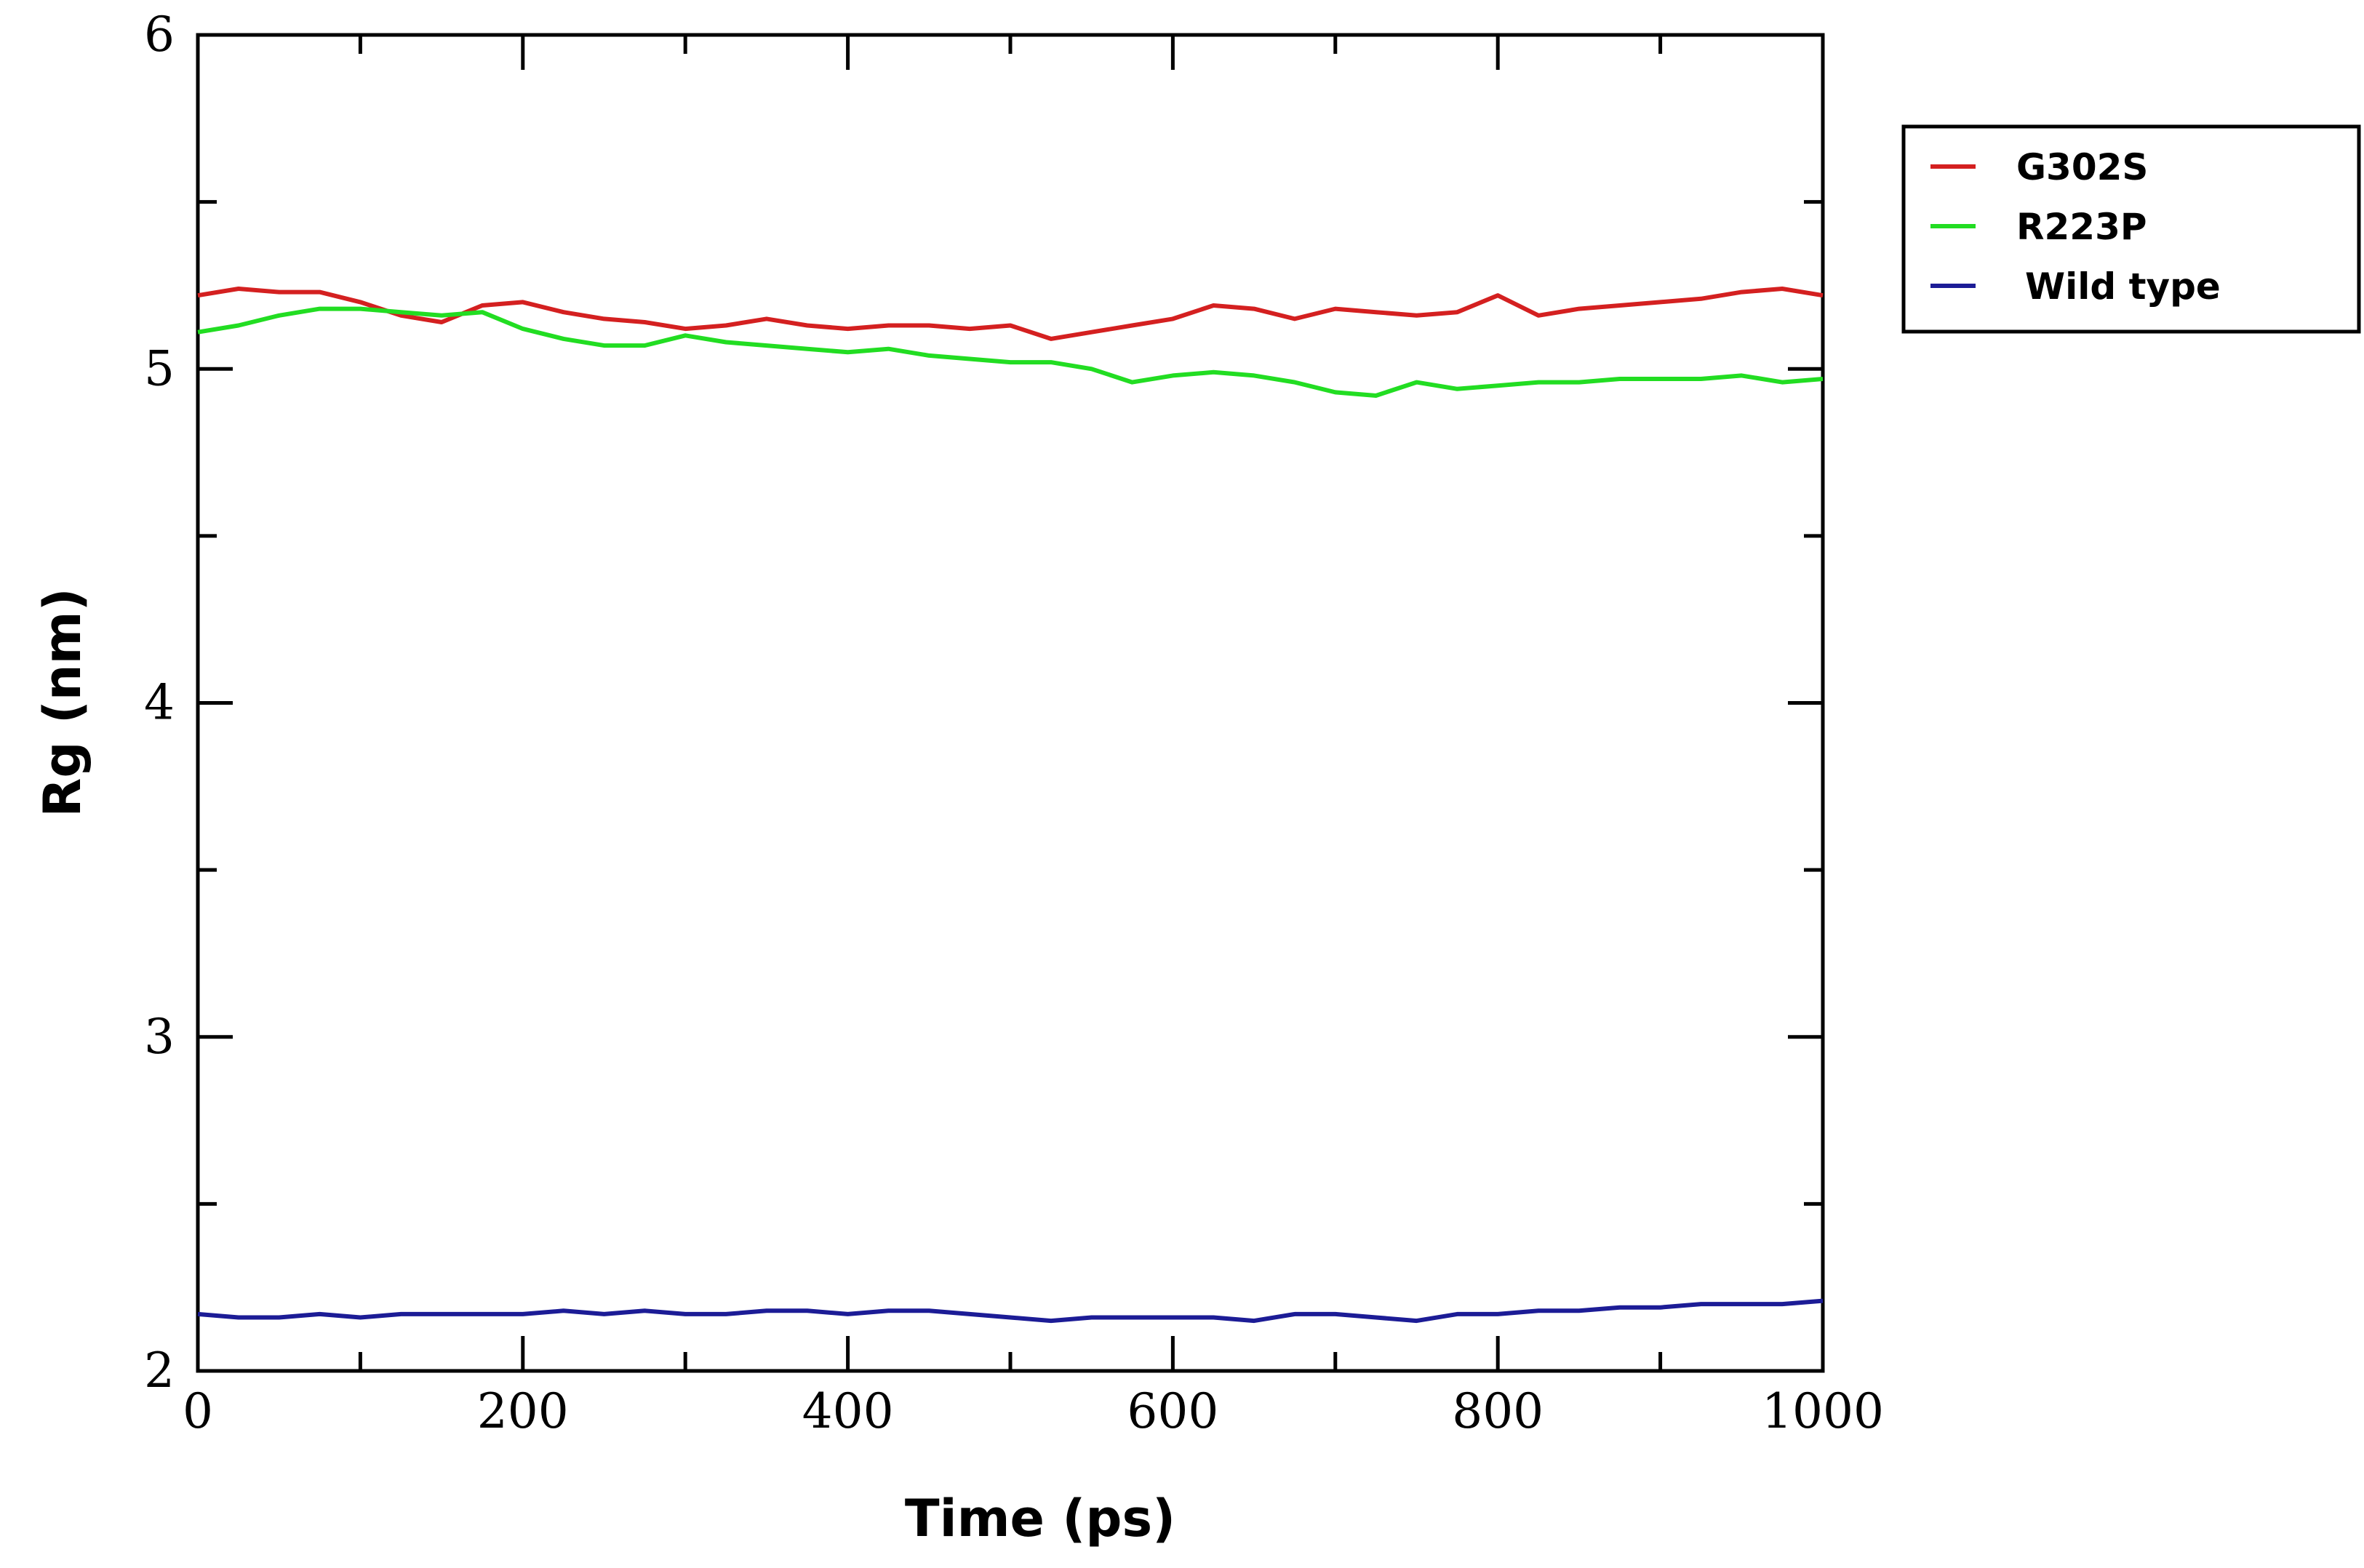 This screenshot has height=1568, width=2364. What do you see at coordinates (1040, 1518) in the screenshot?
I see `x-axis-title: Time (ps)` at bounding box center [1040, 1518].